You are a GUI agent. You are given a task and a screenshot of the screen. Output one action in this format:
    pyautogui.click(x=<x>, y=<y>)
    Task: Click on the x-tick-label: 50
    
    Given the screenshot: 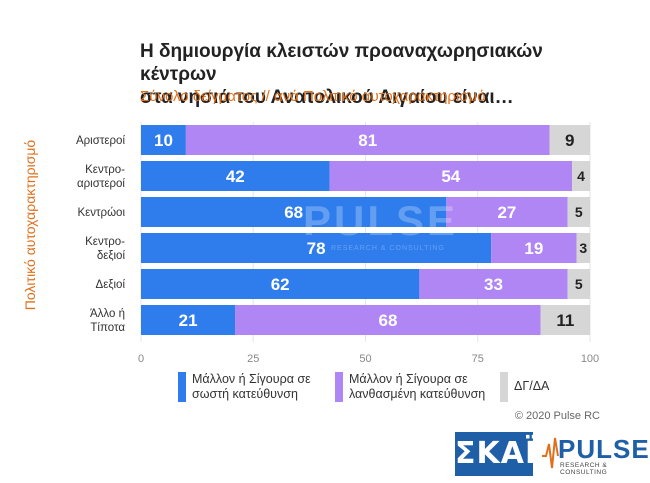 What is the action you would take?
    pyautogui.click(x=365, y=359)
    